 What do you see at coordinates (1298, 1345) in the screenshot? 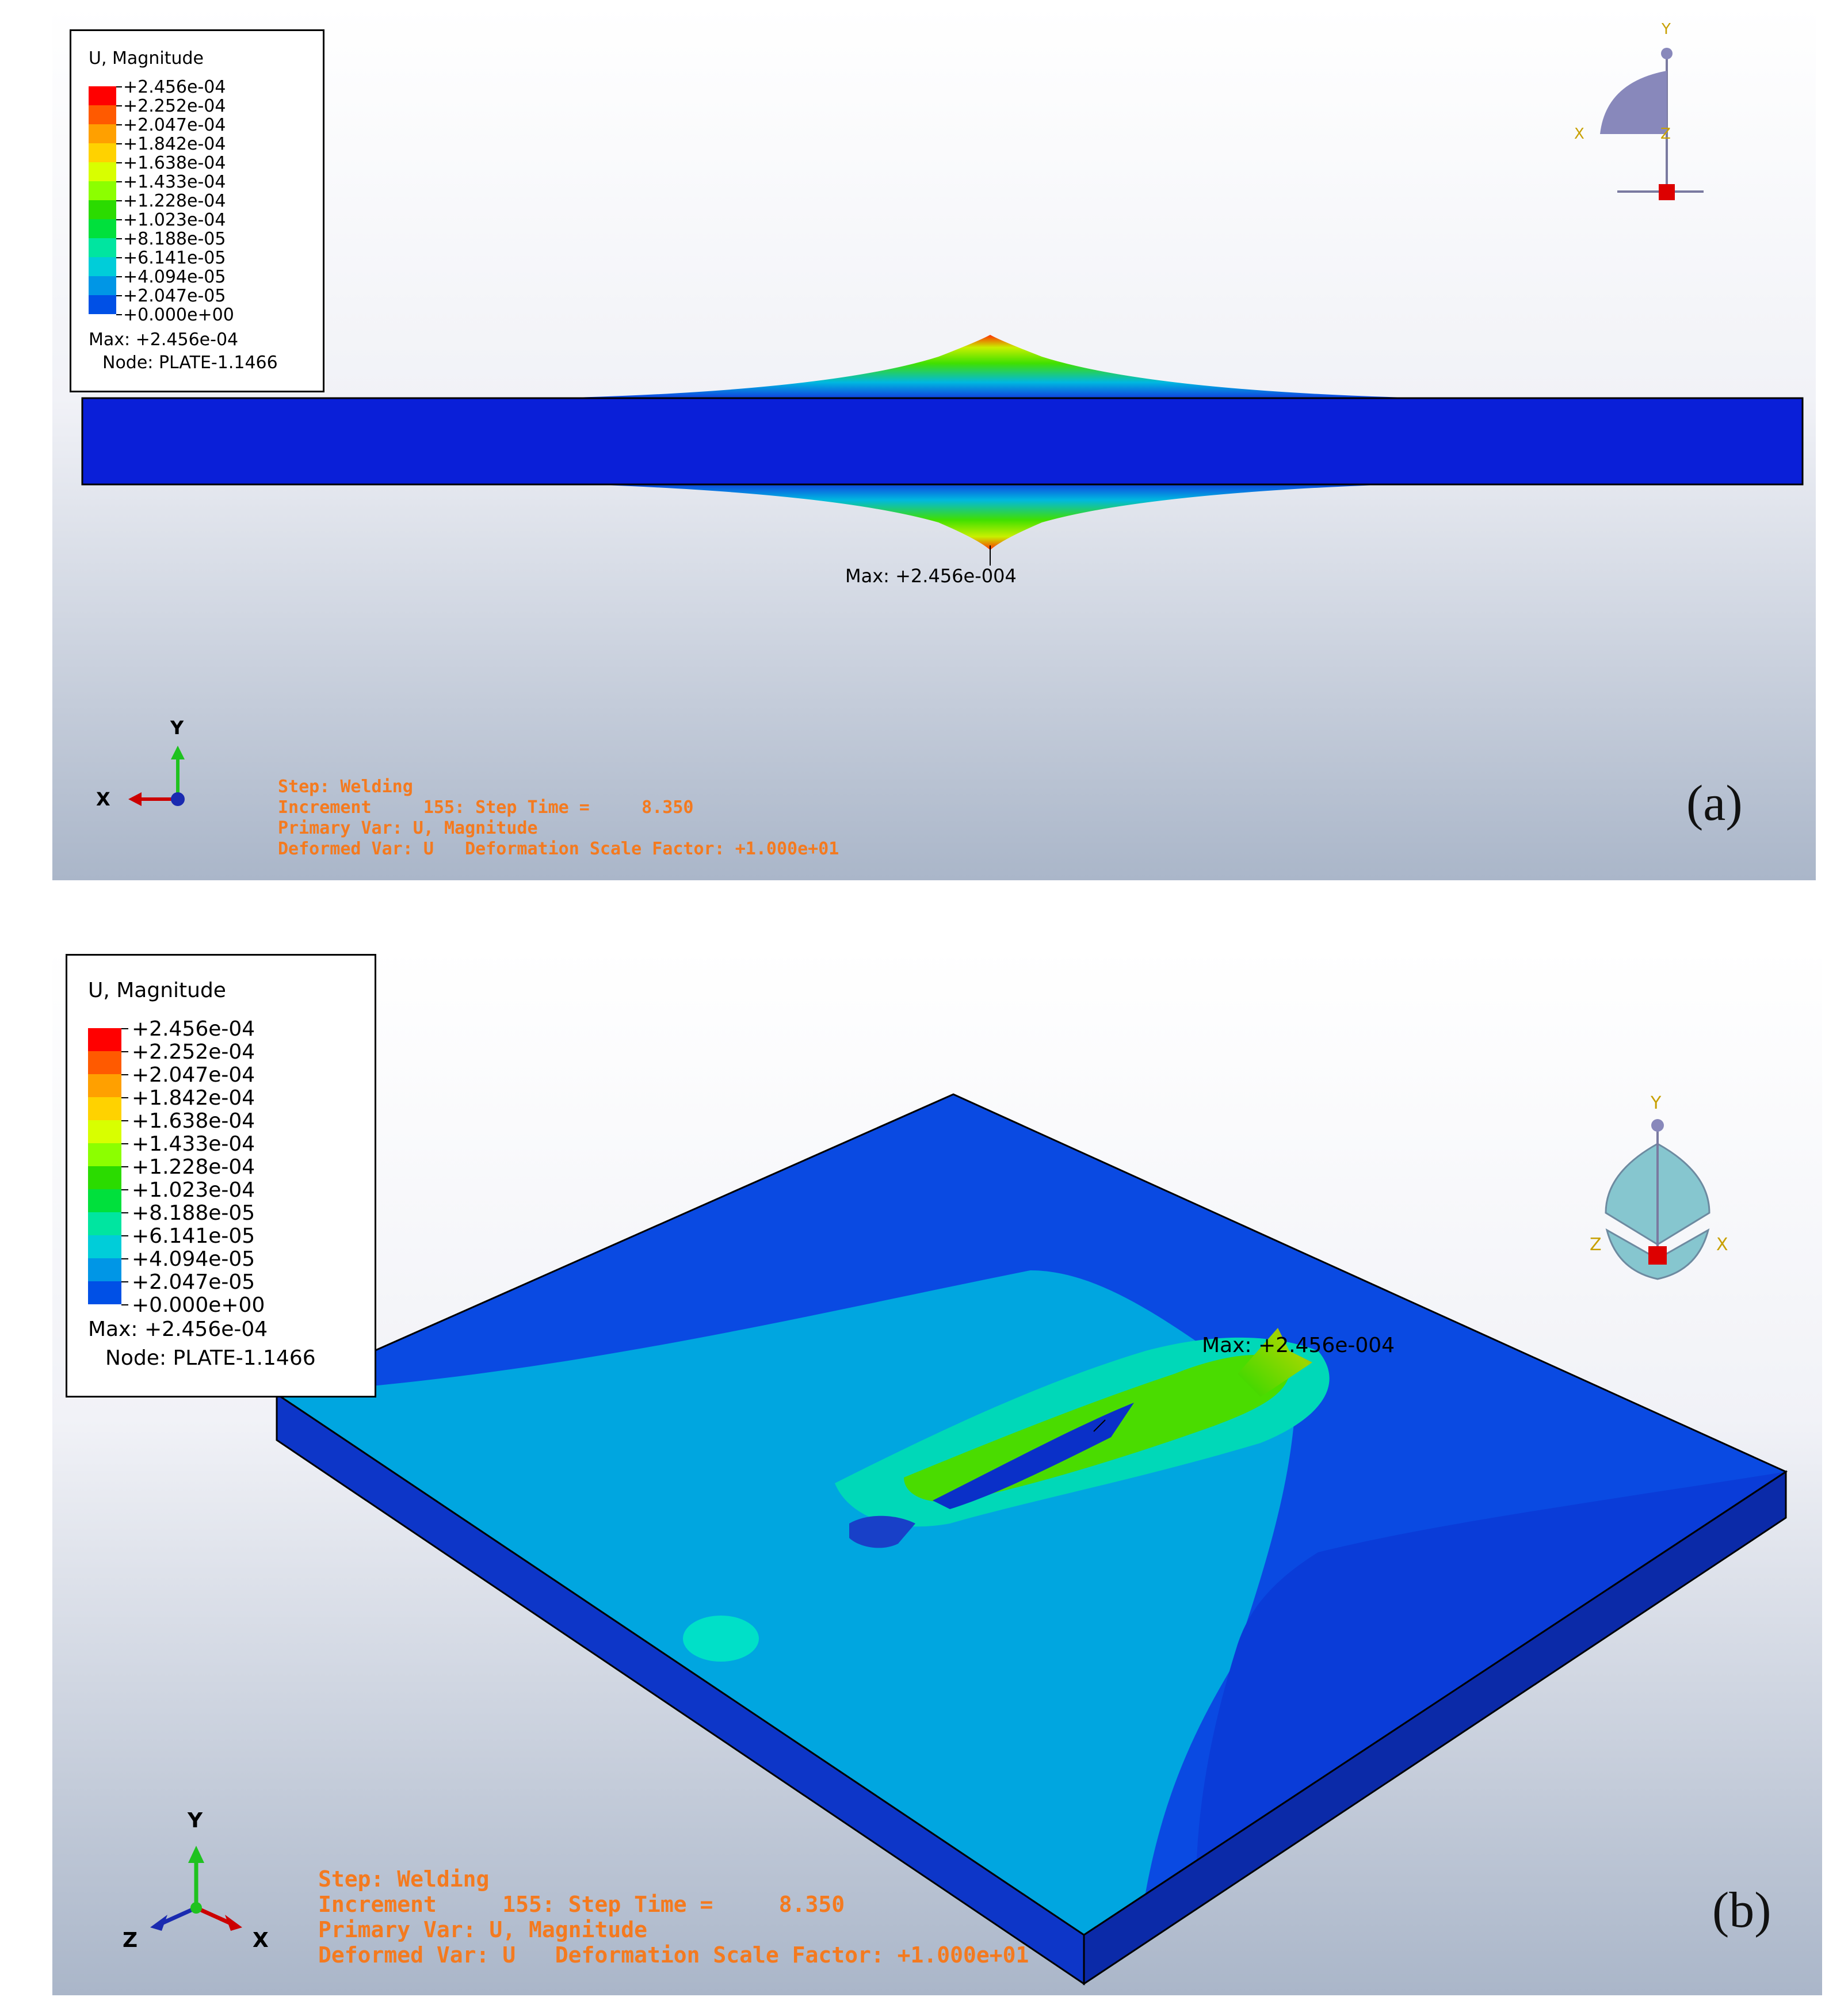
I see `max-marker-label: Max: +2.456e-004` at bounding box center [1298, 1345].